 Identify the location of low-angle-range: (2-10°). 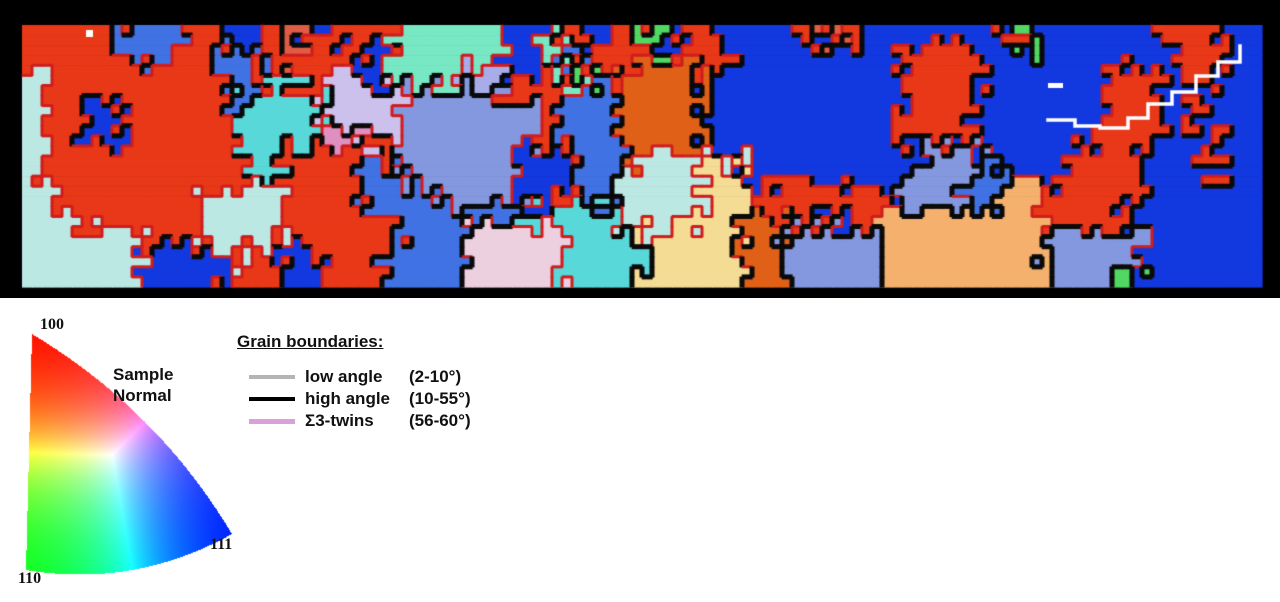
(435, 376).